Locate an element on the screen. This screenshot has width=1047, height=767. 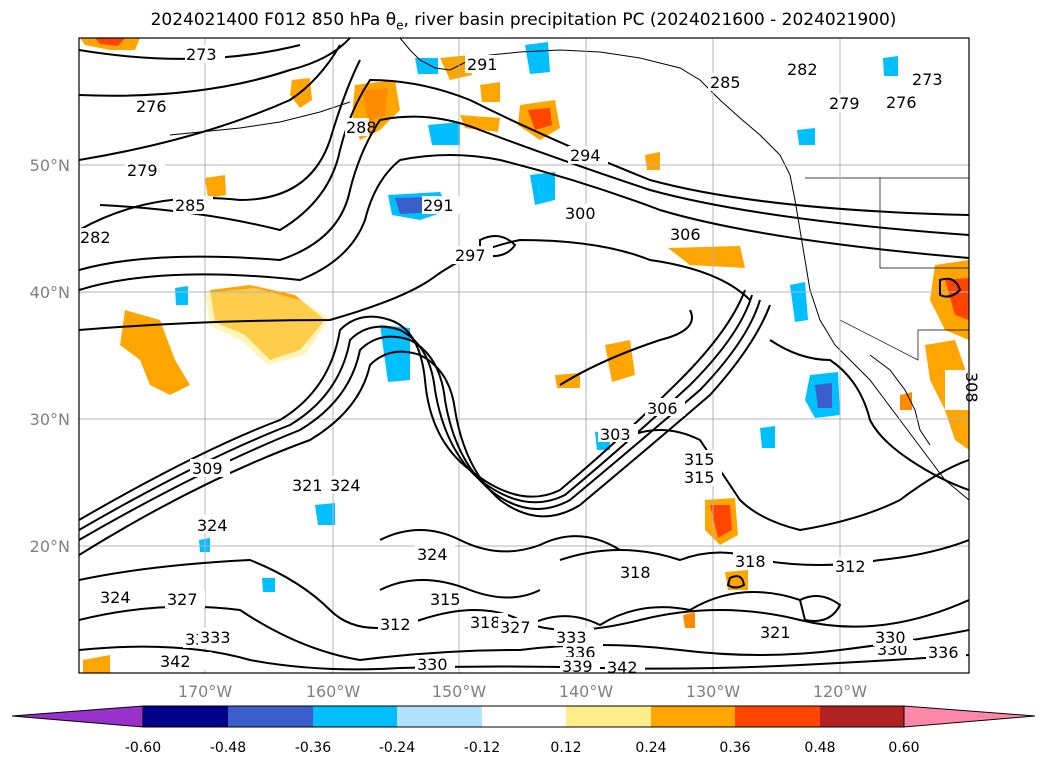
lon-tick: 160°W is located at coordinates (333, 691).